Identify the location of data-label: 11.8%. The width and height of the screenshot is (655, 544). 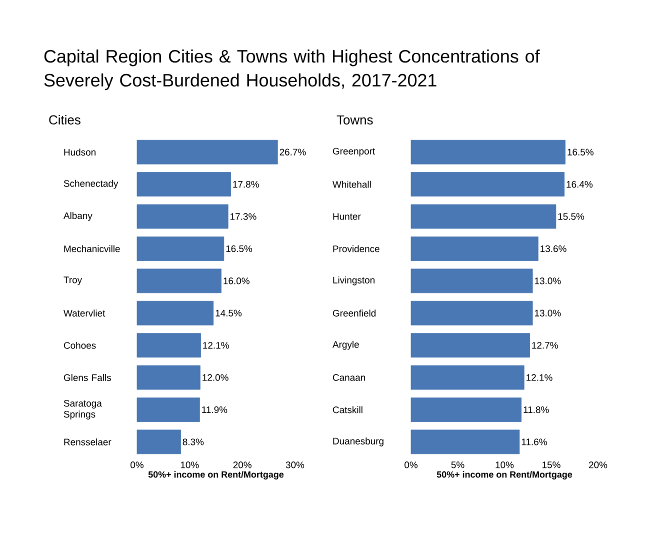
(536, 410).